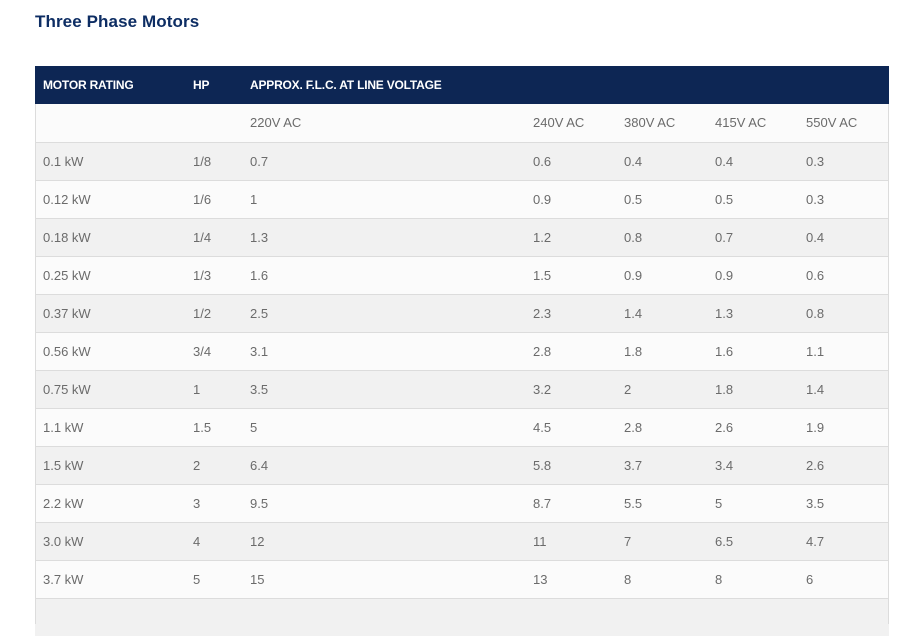 This screenshot has width=915, height=636. Describe the element at coordinates (661, 426) in the screenshot. I see `flc-380v-cell: 2.8` at that location.